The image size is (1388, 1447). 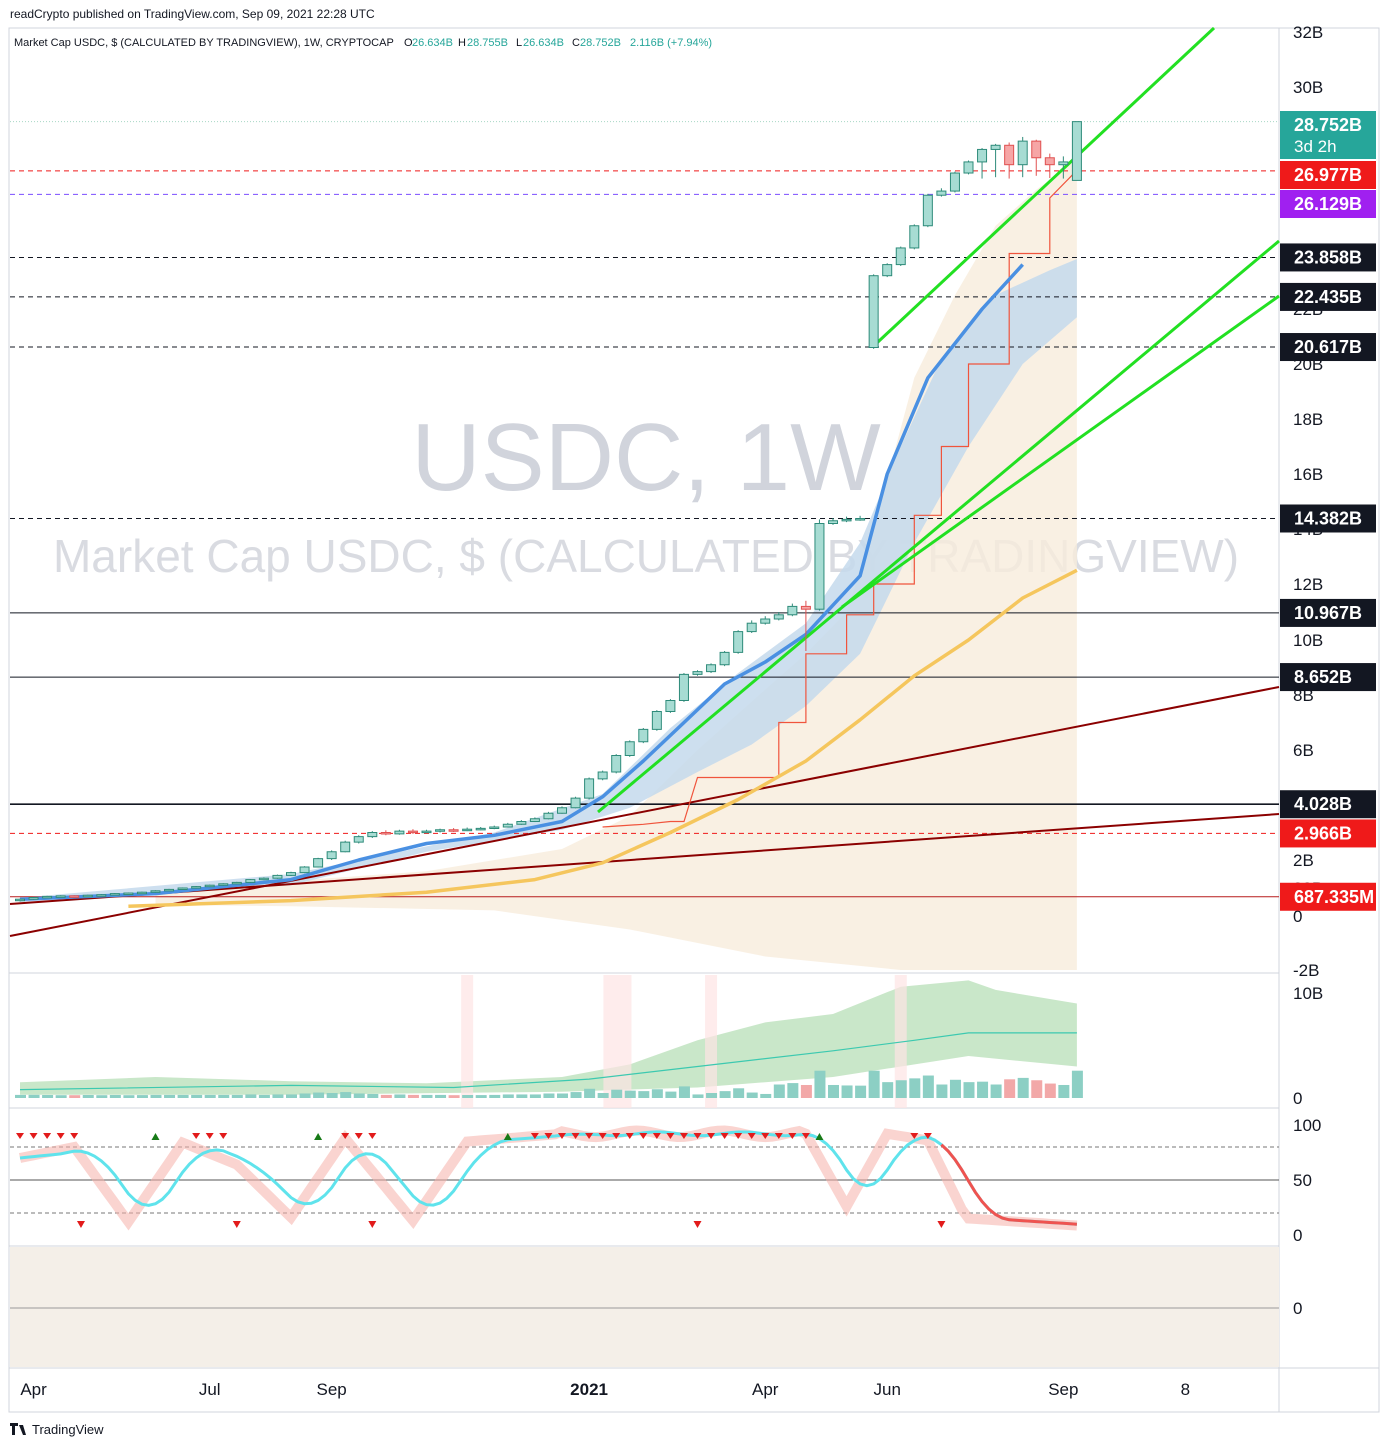 I want to click on change-value: 2.116B (+7.94%), so click(x=671, y=43).